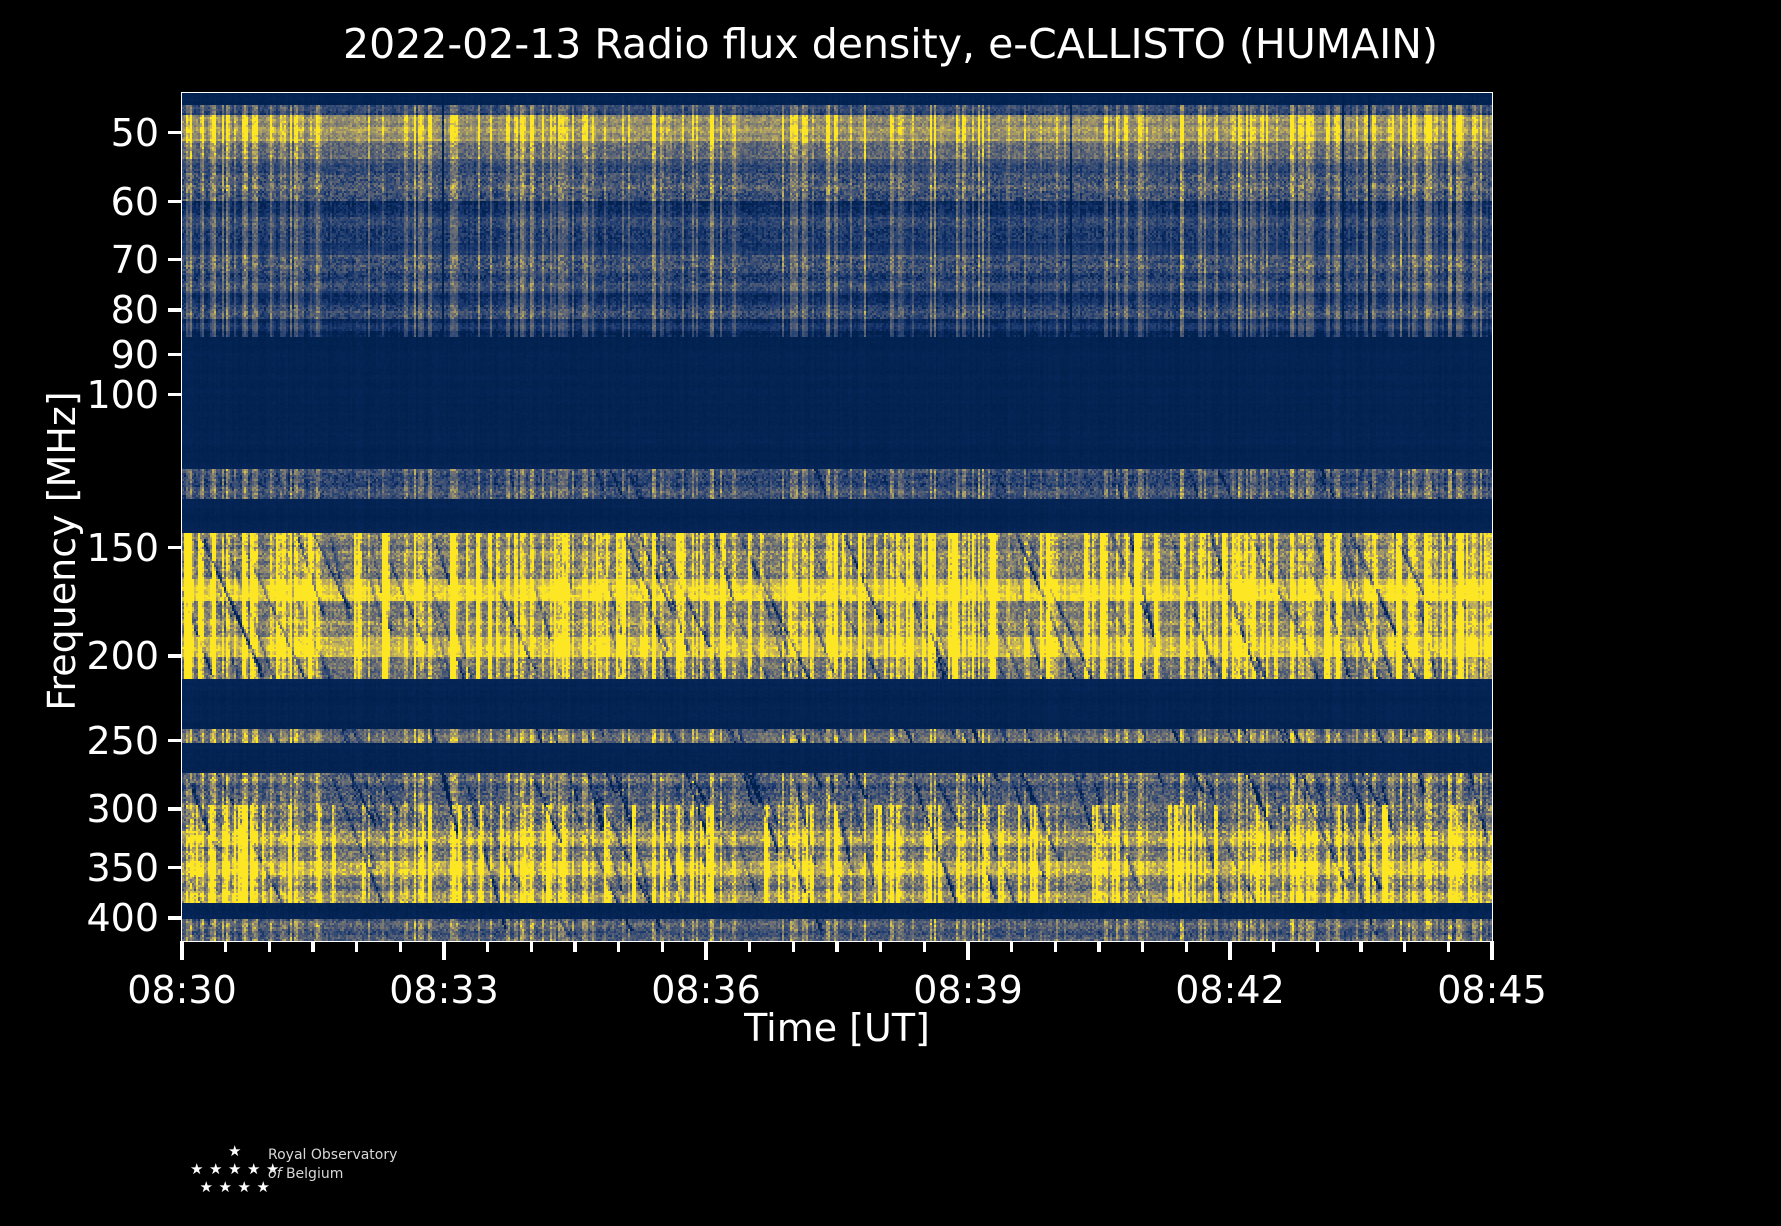 The height and width of the screenshot is (1226, 1781). I want to click on y-tick-label: 400, so click(122, 918).